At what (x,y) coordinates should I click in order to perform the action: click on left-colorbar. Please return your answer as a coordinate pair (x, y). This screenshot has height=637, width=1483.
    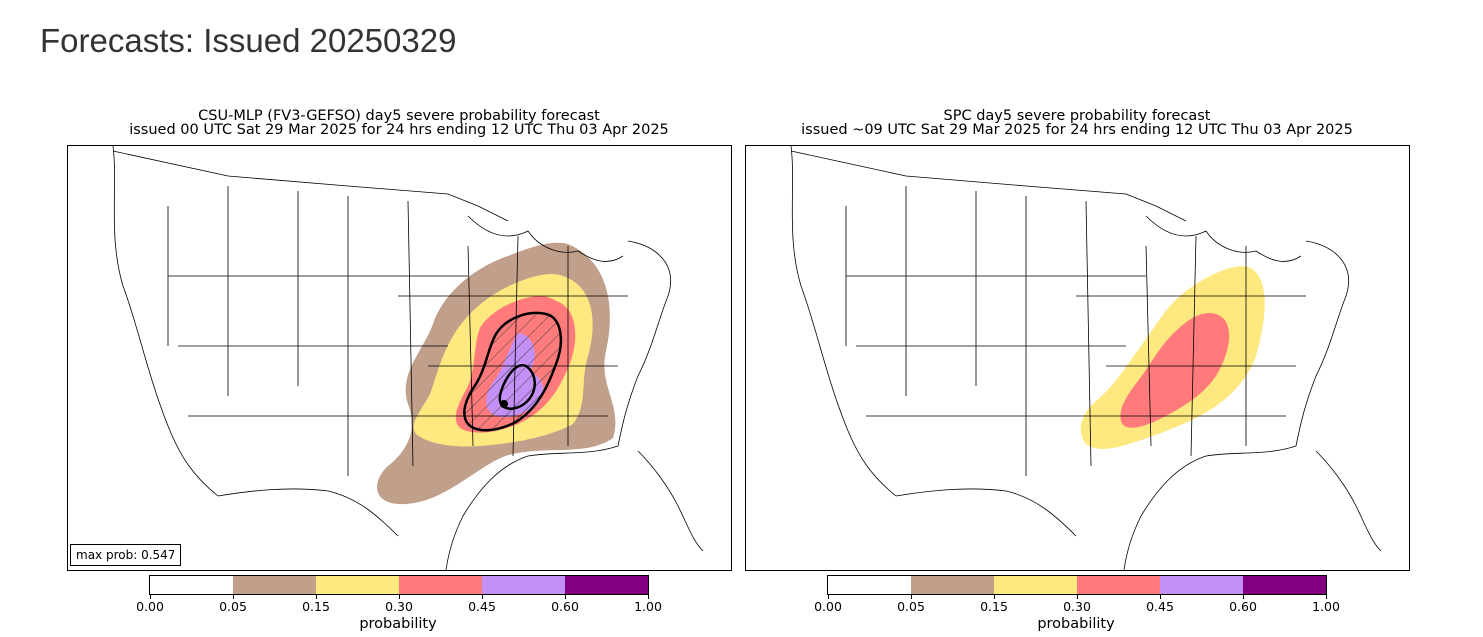
    Looking at the image, I should click on (399, 585).